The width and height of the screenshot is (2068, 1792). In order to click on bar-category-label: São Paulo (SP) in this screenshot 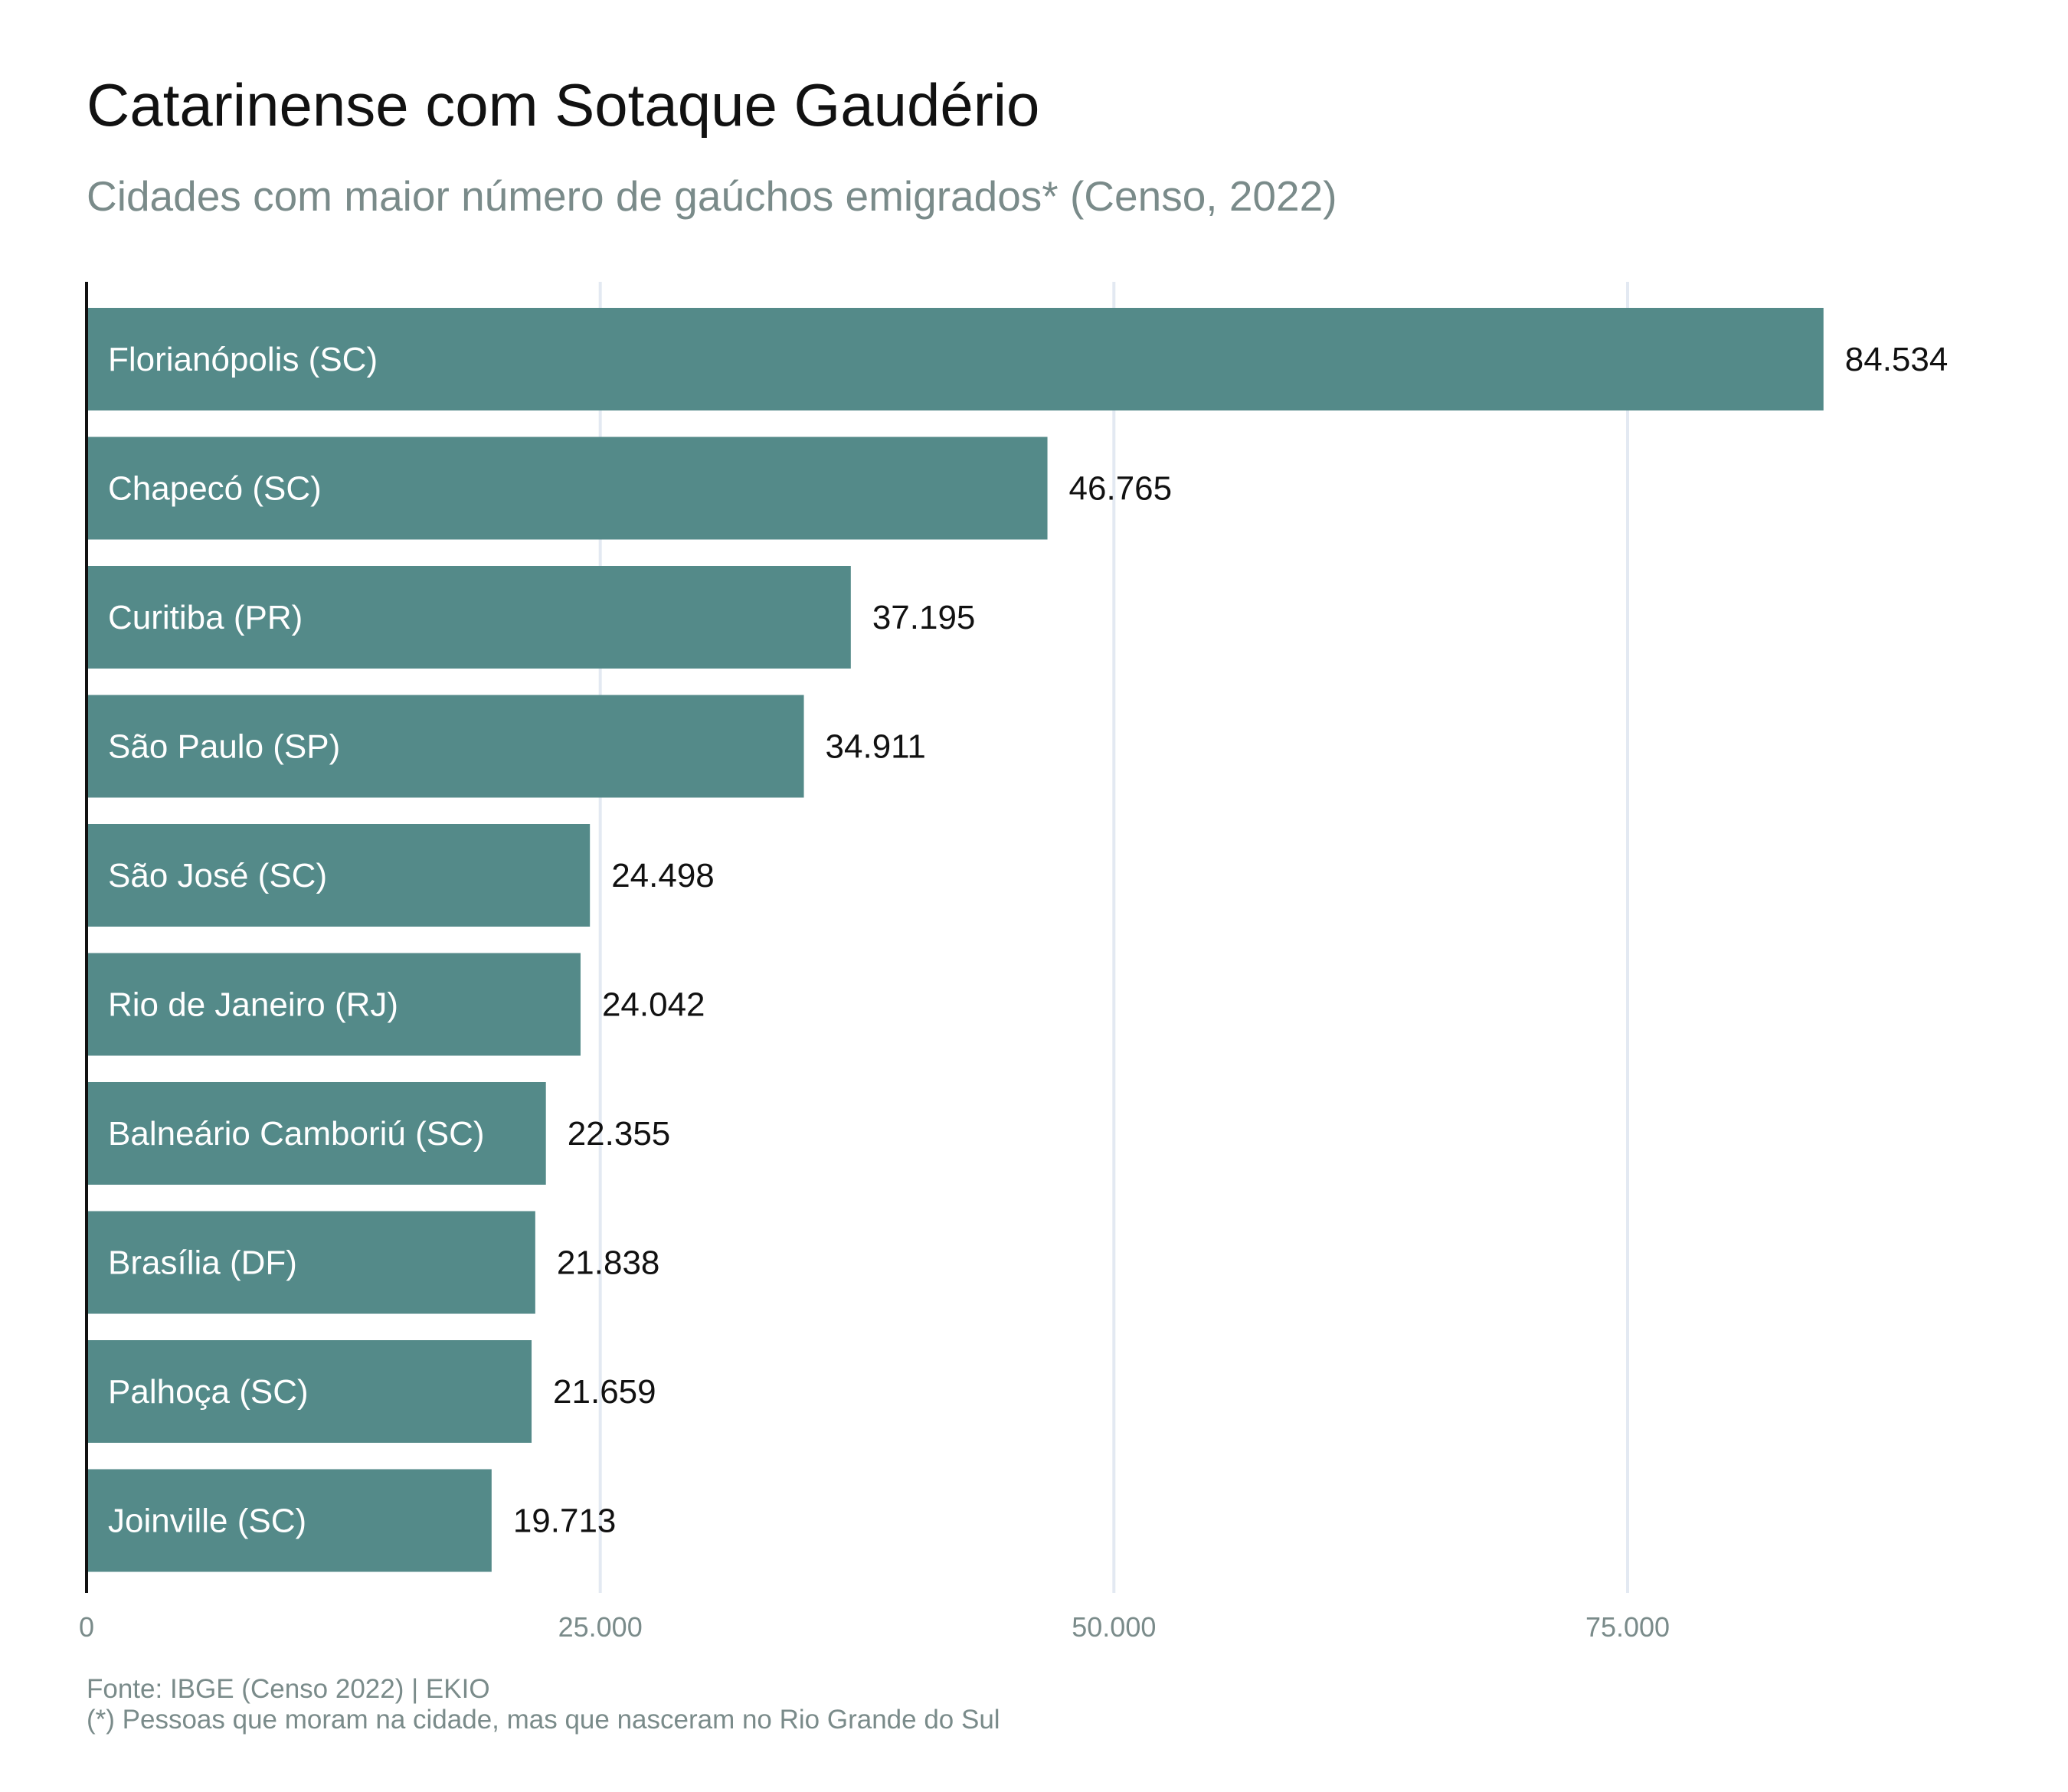, I will do `click(224, 747)`.